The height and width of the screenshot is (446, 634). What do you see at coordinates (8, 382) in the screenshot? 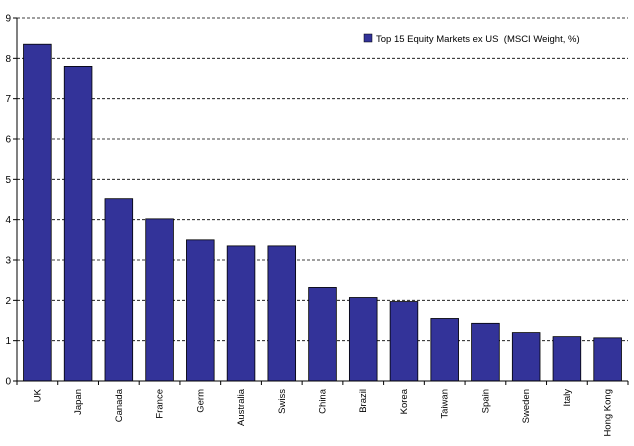
I see `y-tick-label-0: 0` at bounding box center [8, 382].